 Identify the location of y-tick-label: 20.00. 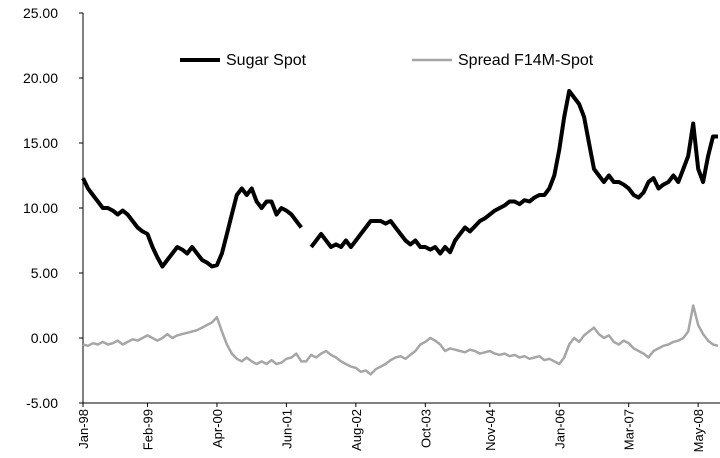
(40, 78).